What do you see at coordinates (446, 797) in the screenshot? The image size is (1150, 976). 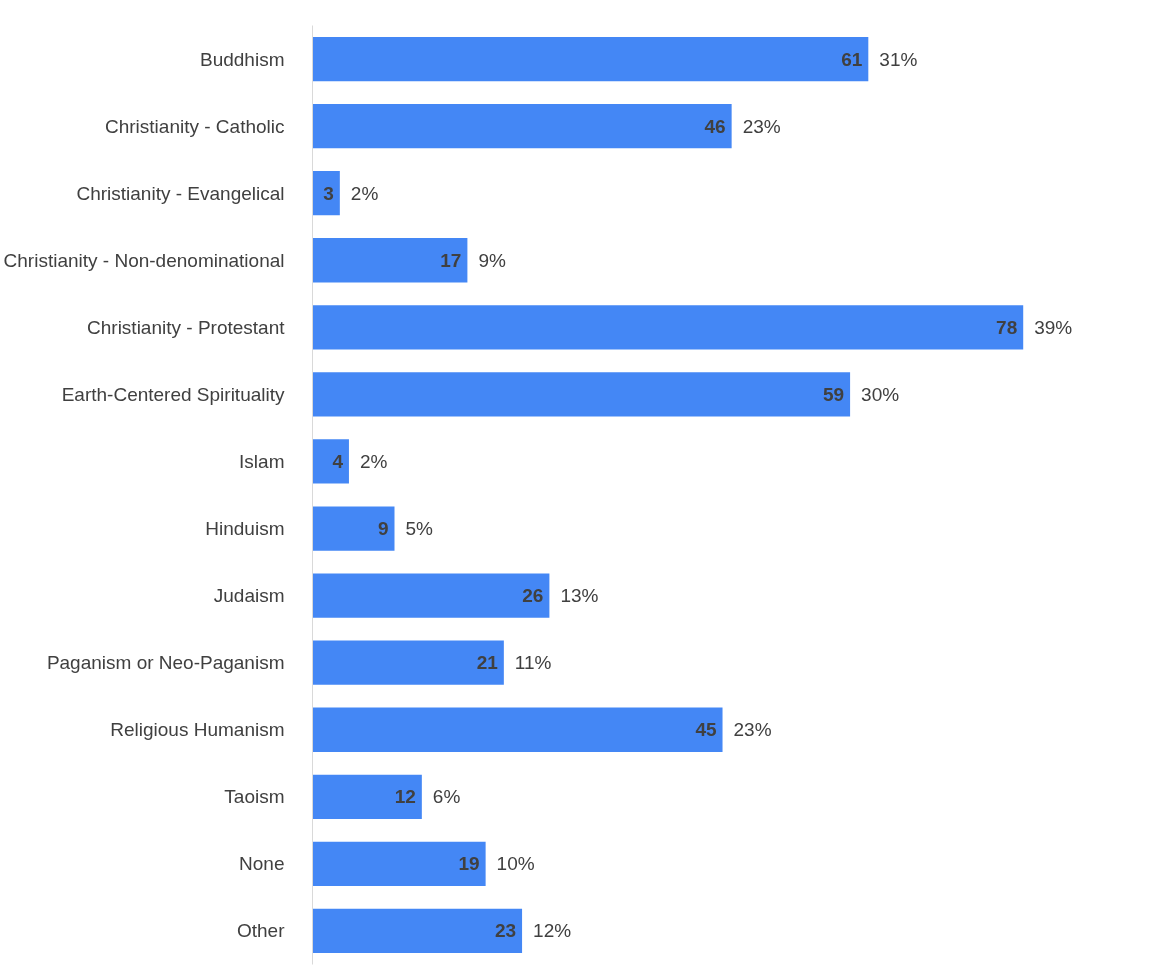 I see `annotation: 6%` at bounding box center [446, 797].